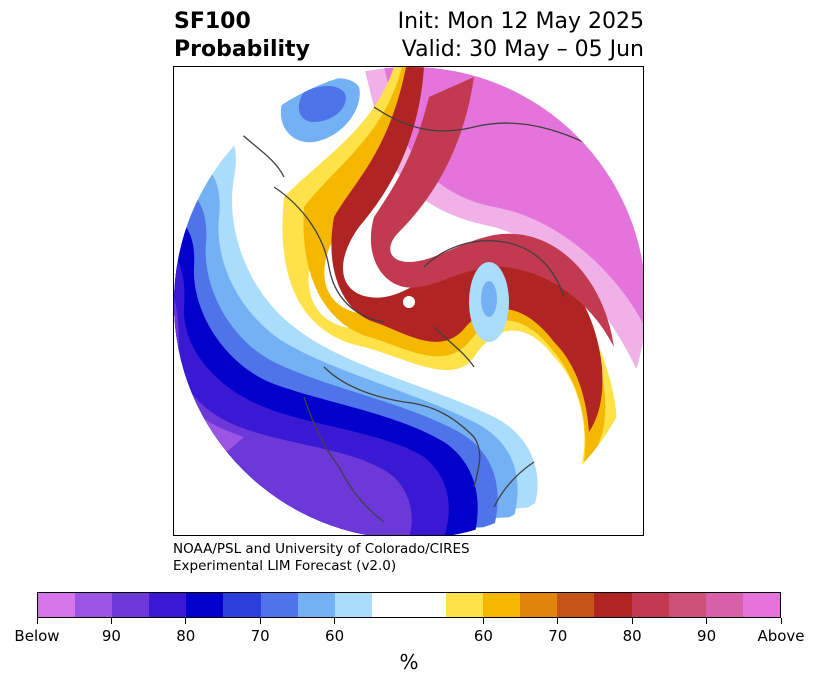 This screenshot has width=819, height=686. Describe the element at coordinates (520, 21) in the screenshot. I see `init-date: Init: Mon 12 May 2025` at that location.